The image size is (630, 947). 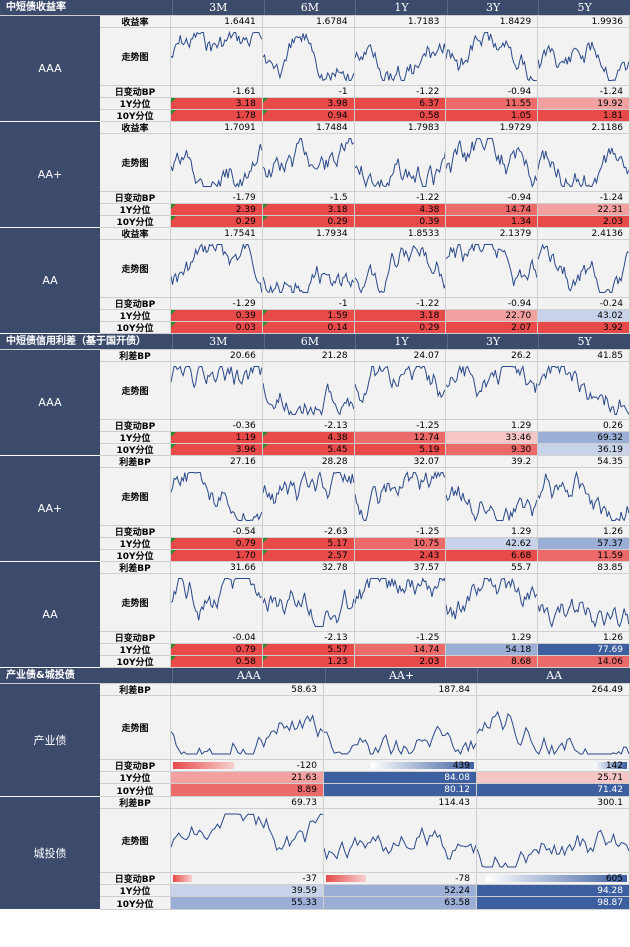 I want to click on value-cell: 12.74, so click(x=400, y=437).